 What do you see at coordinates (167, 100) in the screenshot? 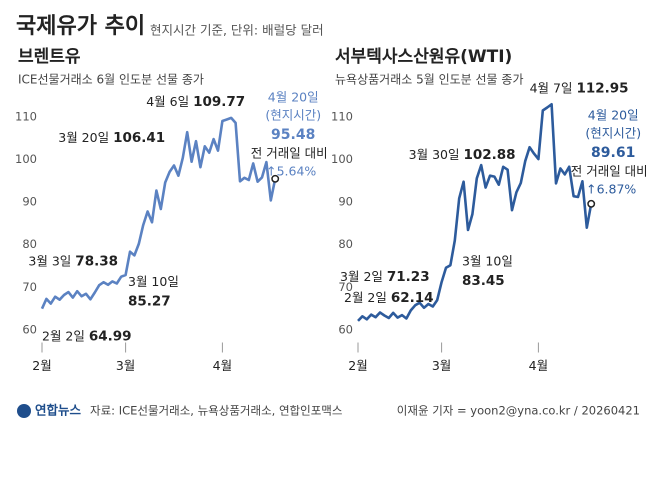
I see `annotation-date: 4월 6일` at bounding box center [167, 100].